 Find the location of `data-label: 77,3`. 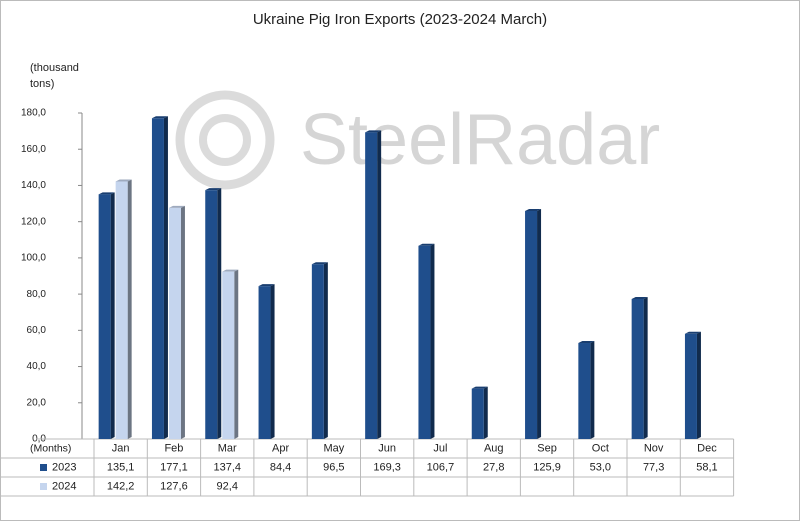

data-label: 77,3 is located at coordinates (653, 467).